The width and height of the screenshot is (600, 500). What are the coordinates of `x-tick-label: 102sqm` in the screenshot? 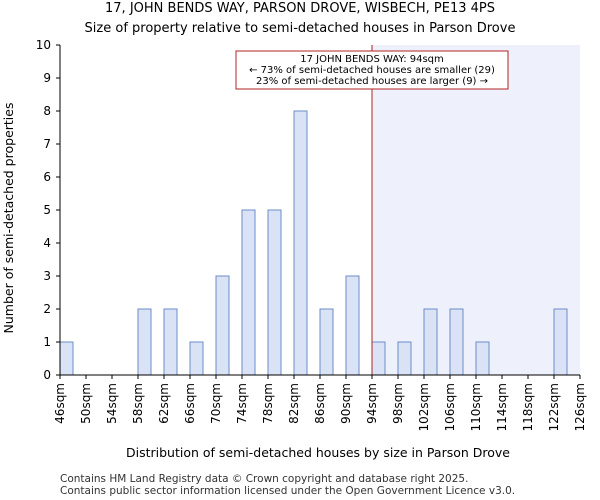 It's located at (424, 407).